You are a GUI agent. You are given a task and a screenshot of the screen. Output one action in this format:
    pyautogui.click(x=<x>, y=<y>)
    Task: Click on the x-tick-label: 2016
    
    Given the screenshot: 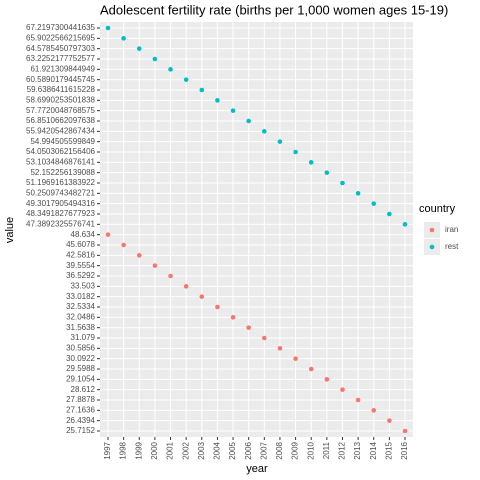 What is the action you would take?
    pyautogui.click(x=404, y=450)
    